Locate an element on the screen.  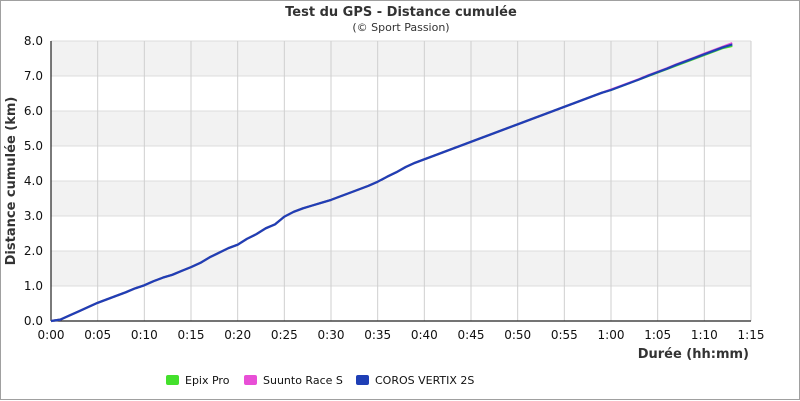
x-tick-label: 0:55 is located at coordinates (564, 335).